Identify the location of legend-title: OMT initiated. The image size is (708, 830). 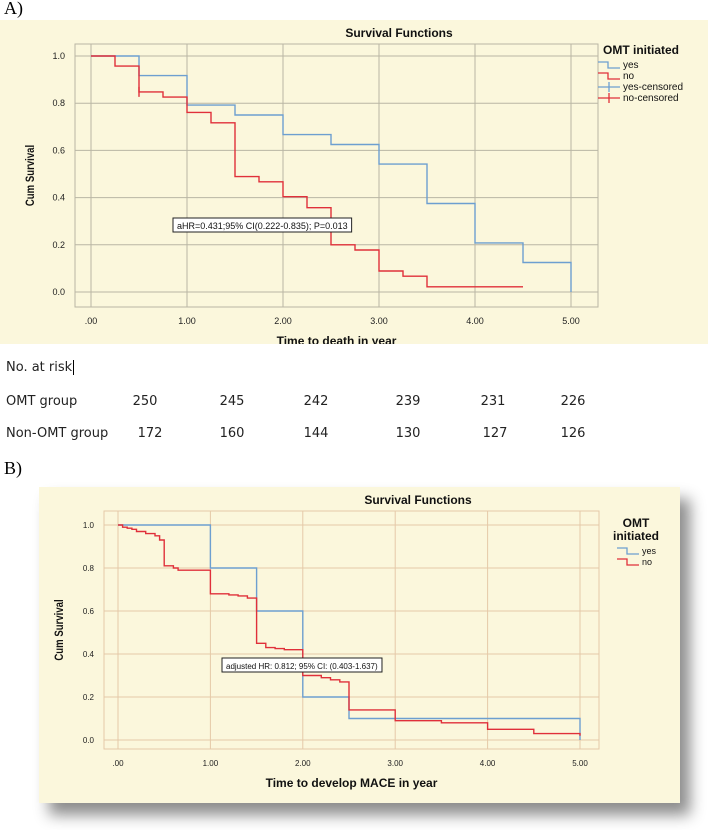
(641, 50).